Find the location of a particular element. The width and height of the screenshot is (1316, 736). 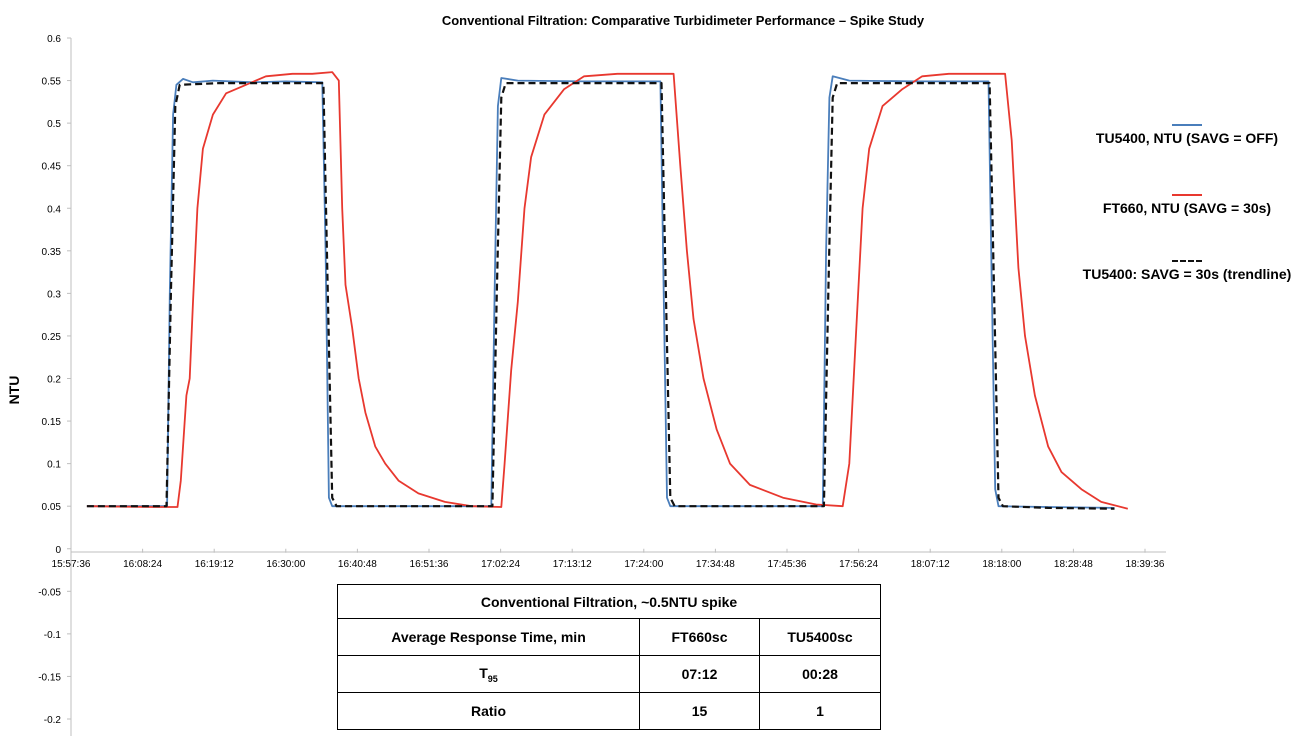

y-tick-label: 0.5 is located at coordinates (54, 124).